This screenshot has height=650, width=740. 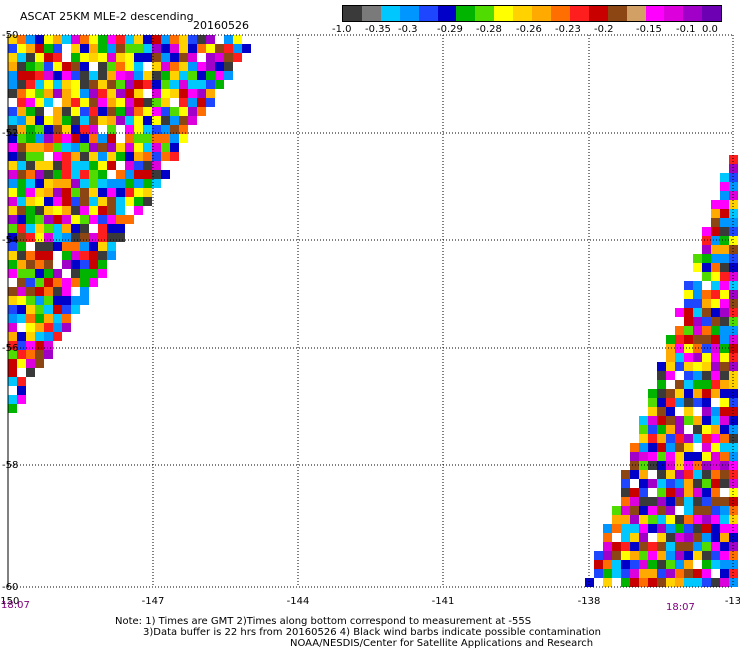 I want to click on colorbar-label: -0.2, so click(x=604, y=29).